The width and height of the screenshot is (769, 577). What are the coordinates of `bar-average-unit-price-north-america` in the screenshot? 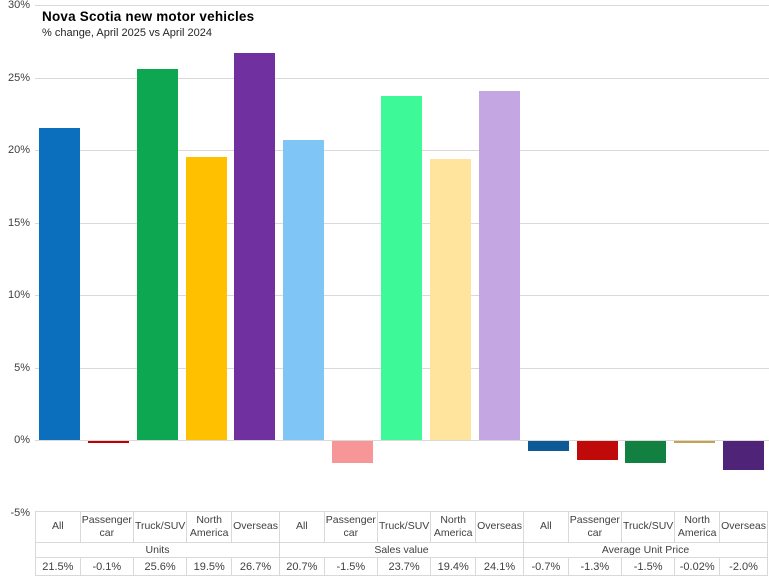 It's located at (694, 442).